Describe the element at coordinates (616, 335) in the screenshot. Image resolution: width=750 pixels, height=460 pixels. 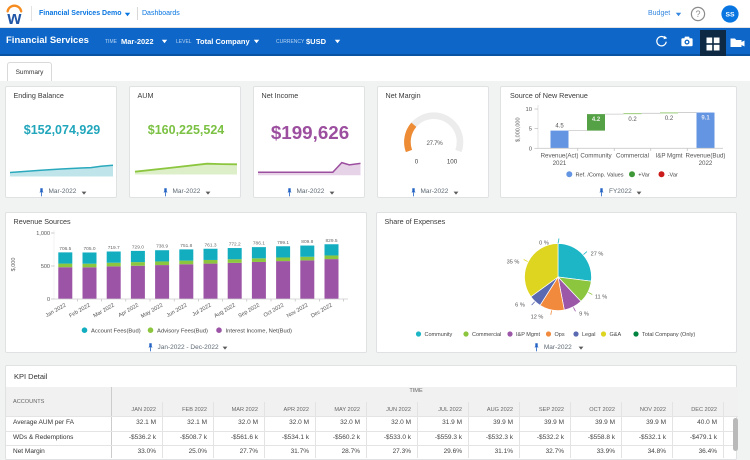
I see `svg-text: G&A` at that location.